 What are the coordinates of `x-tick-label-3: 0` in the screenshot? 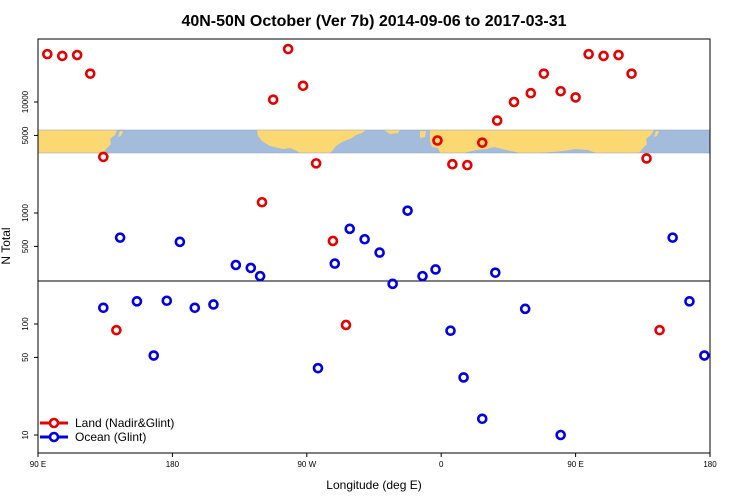 It's located at (441, 464).